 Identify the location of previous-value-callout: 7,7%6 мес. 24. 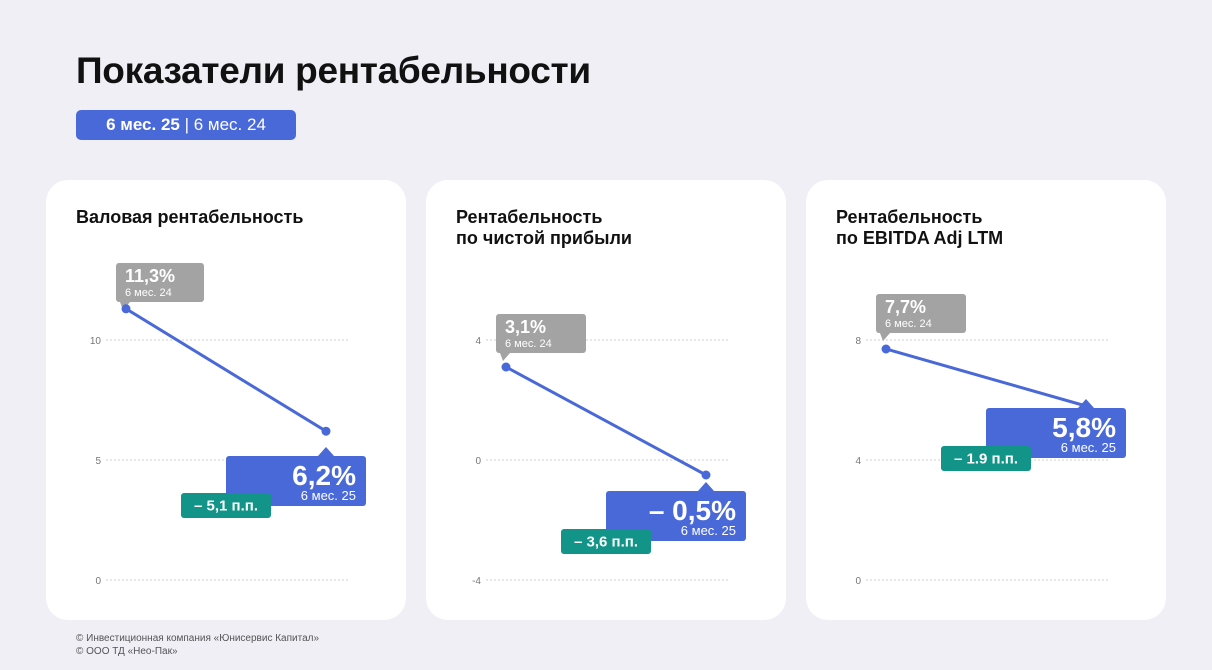
(921, 317).